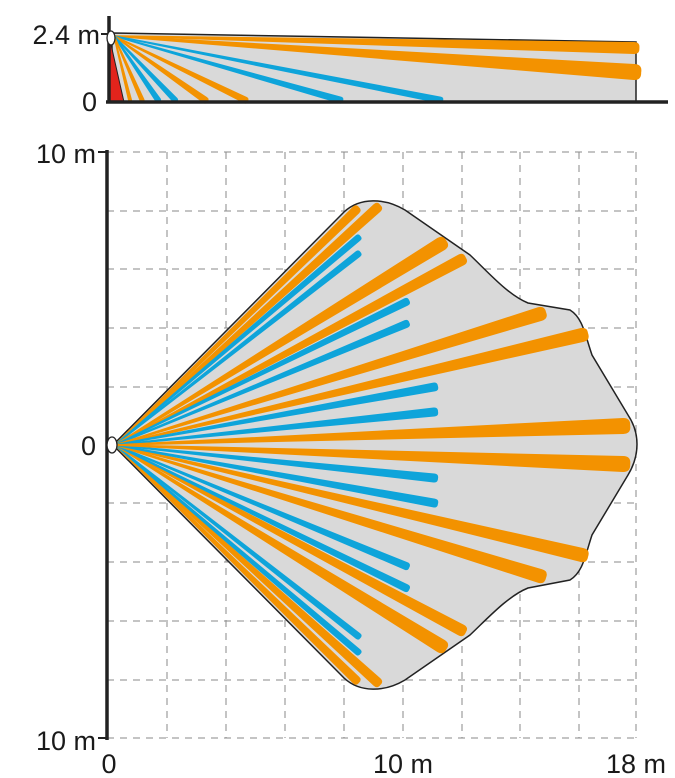 Image resolution: width=675 pixels, height=778 pixels. What do you see at coordinates (66, 154) in the screenshot?
I see `top-view-y-top-label: 10 m` at bounding box center [66, 154].